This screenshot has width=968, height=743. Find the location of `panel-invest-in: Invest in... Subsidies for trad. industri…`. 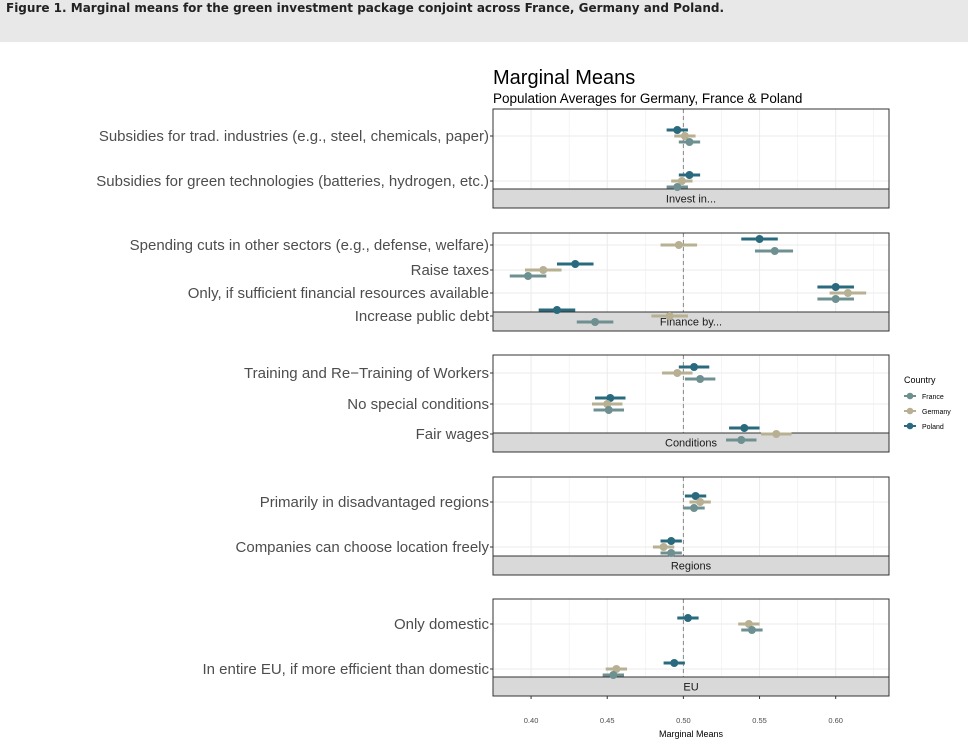

panel-invest-in: Invest in... Subsidies for trad. industri… is located at coordinates (493, 158).